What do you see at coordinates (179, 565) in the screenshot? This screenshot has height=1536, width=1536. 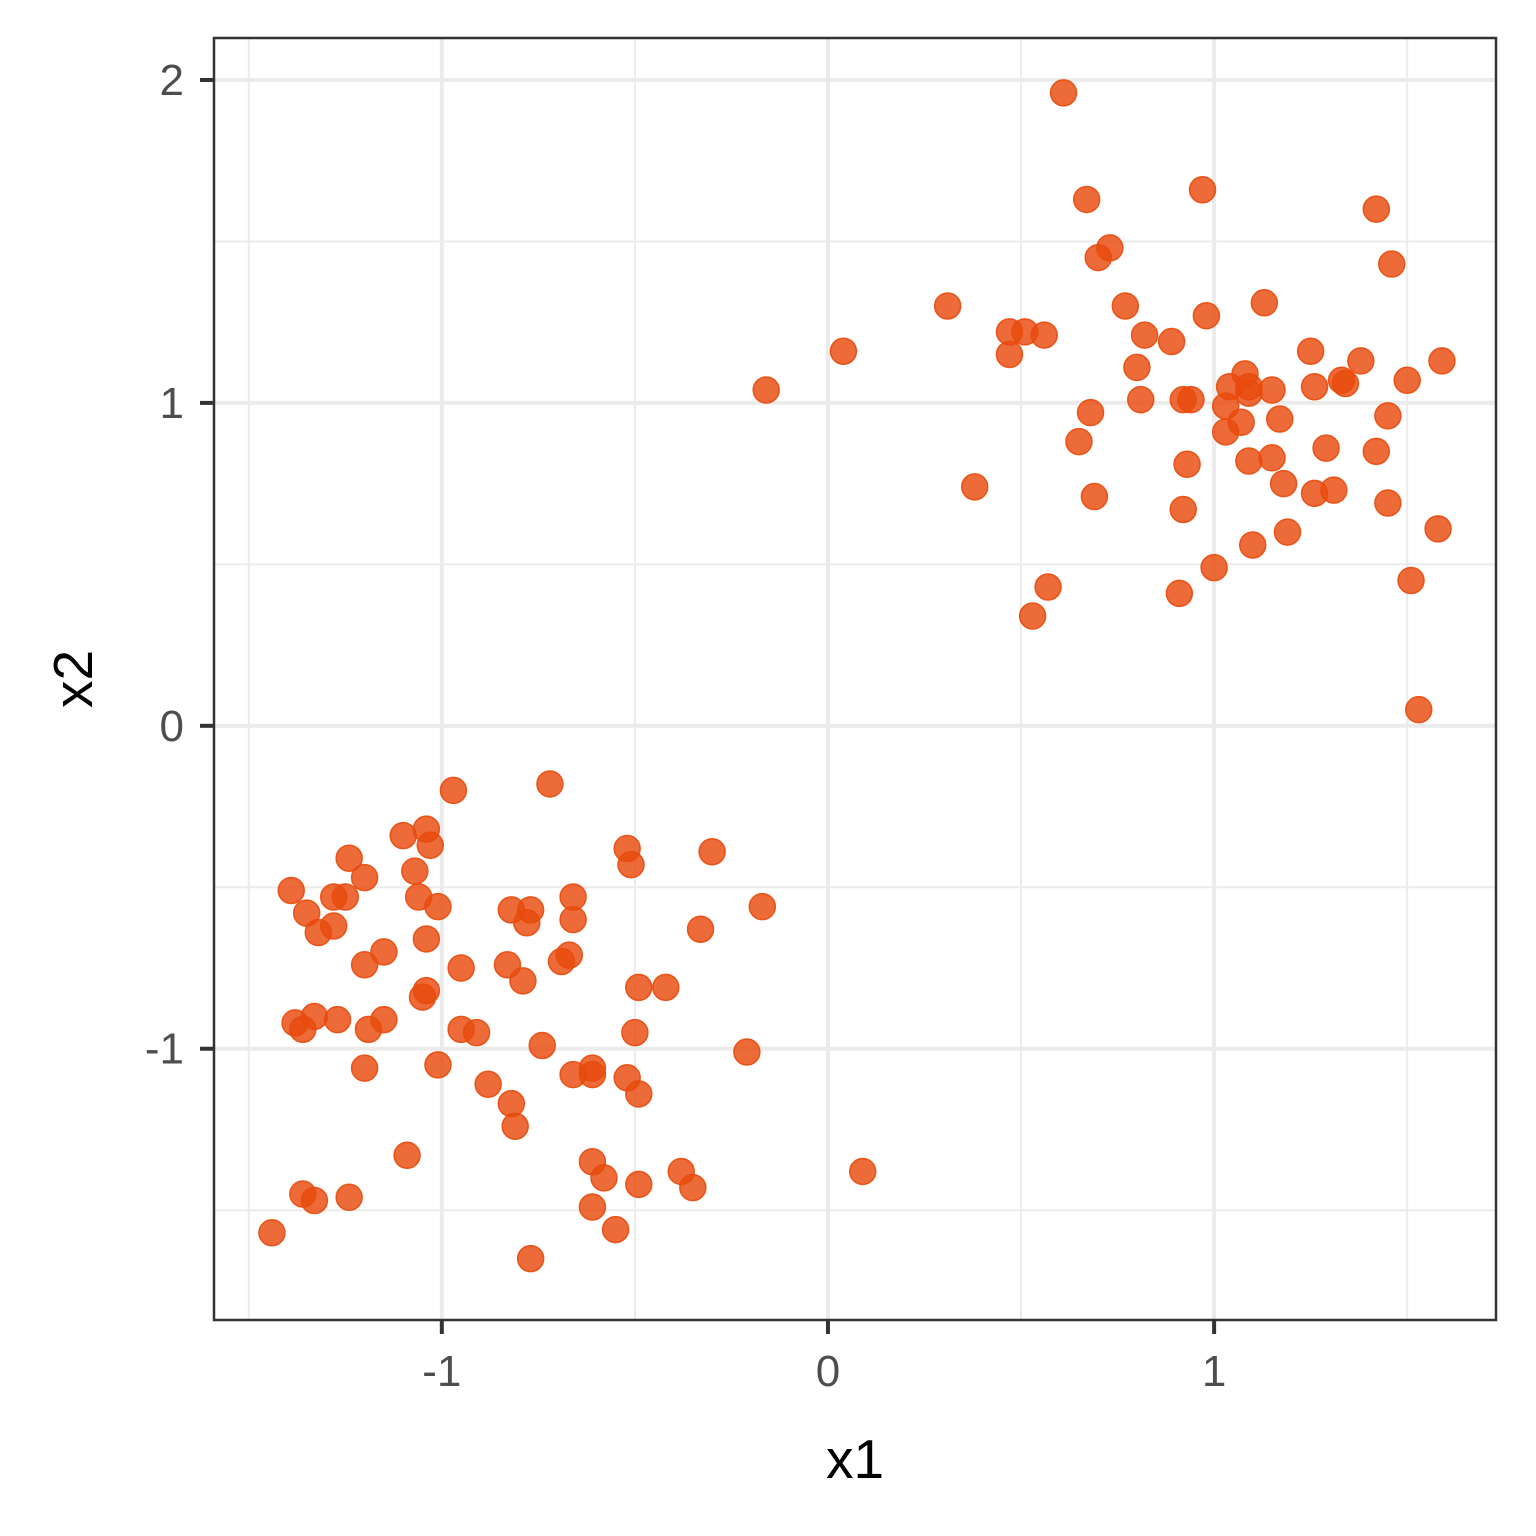 I see `y-axis-ticks: -1 0 1 2` at bounding box center [179, 565].